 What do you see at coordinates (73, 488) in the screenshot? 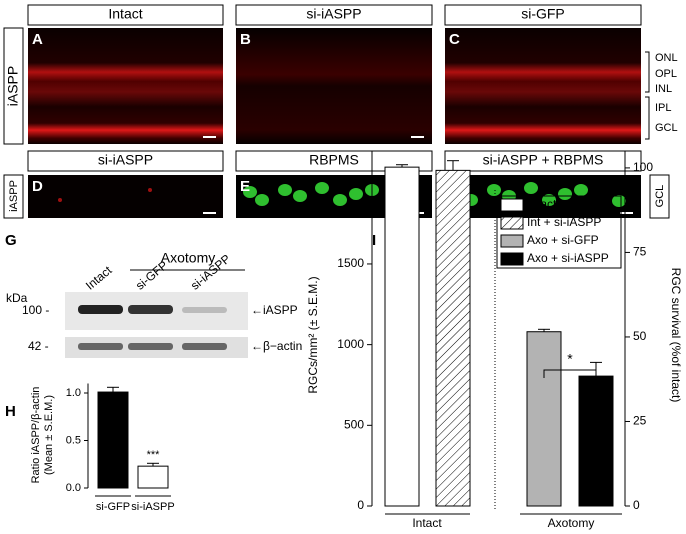
I see `y-tick-label: 0.0` at bounding box center [73, 488].